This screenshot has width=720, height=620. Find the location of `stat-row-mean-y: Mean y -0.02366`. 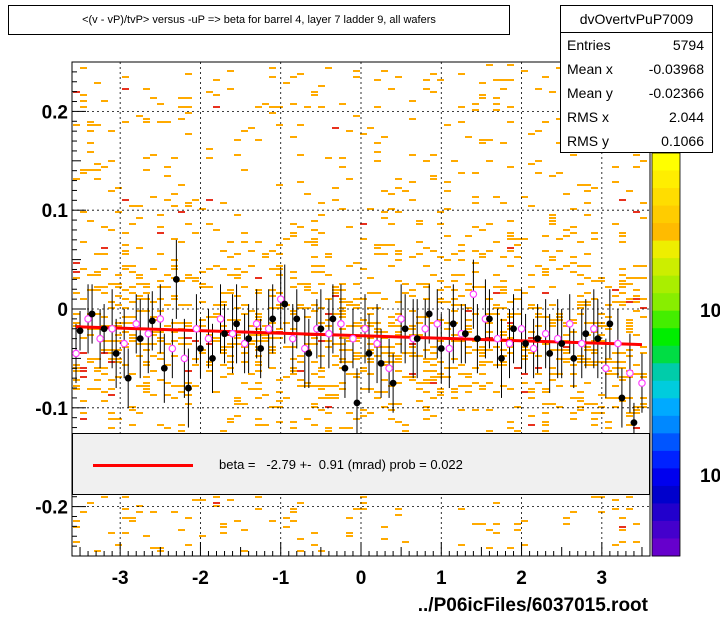

stat-row-mean-y: Mean y -0.02366 is located at coordinates (636, 93).